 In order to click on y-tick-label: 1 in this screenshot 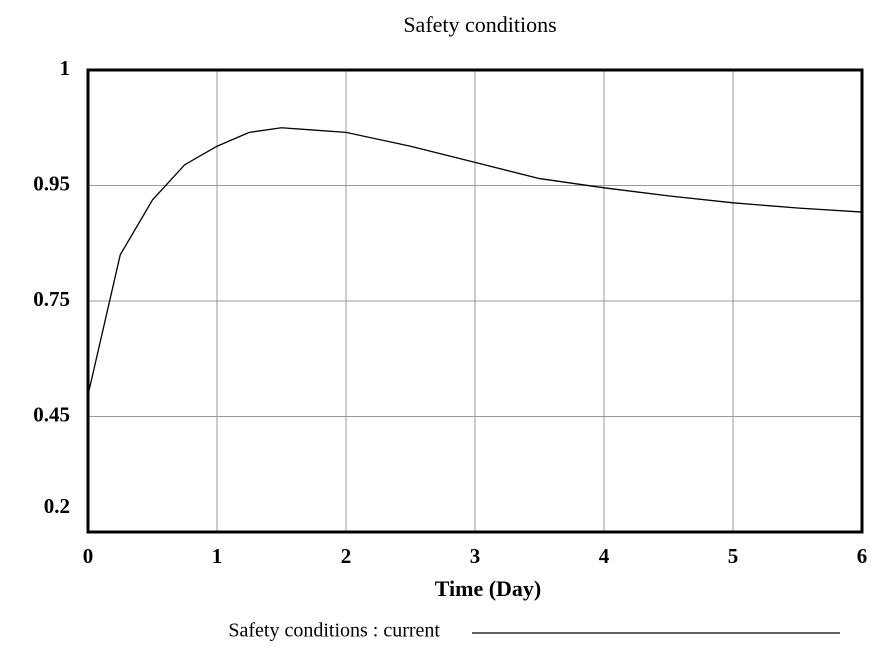, I will do `click(65, 68)`.